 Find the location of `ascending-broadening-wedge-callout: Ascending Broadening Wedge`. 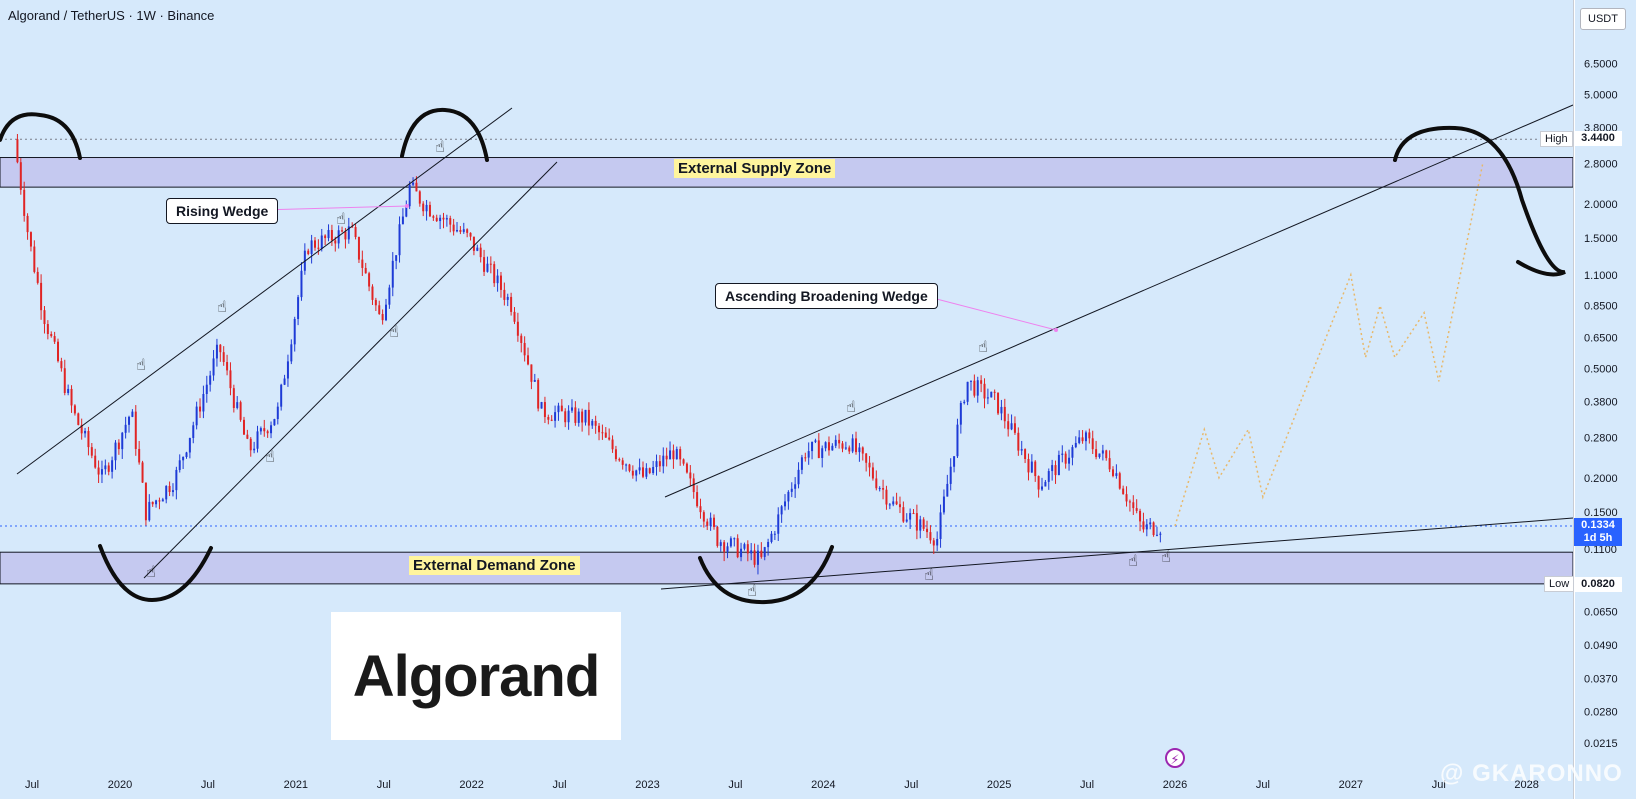

ascending-broadening-wedge-callout: Ascending Broadening Wedge is located at coordinates (826, 296).